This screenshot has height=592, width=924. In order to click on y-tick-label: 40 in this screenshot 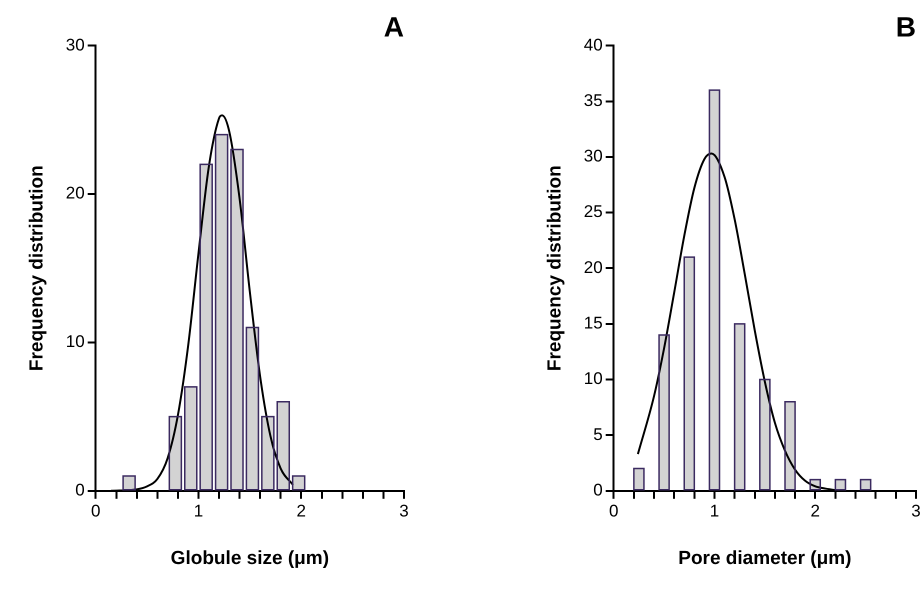, I will do `click(593, 44)`.